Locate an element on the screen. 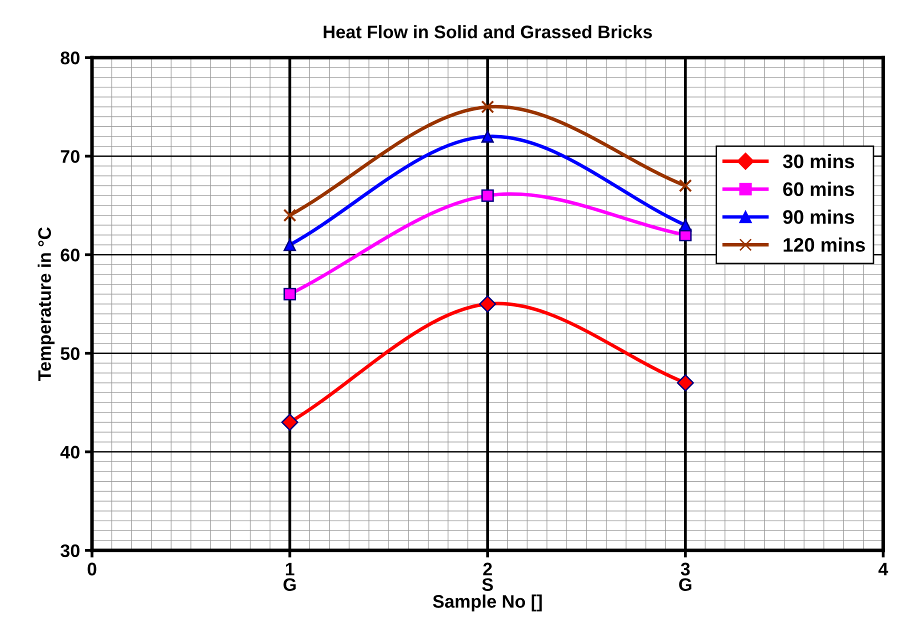  legend-label: 120 mins is located at coordinates (824, 244).